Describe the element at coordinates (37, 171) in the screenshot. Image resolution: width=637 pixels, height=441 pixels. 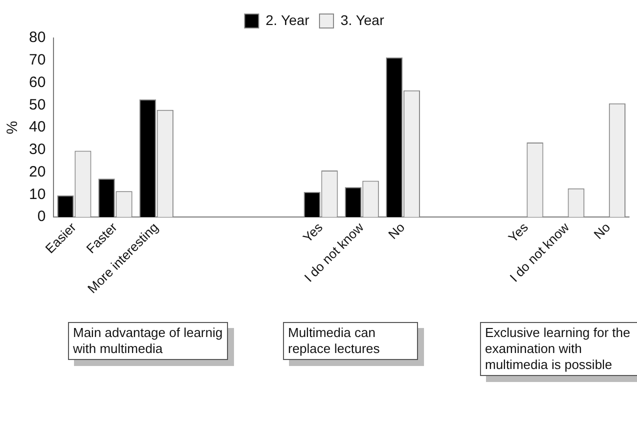
I see `y-tick-label: 20` at that location.